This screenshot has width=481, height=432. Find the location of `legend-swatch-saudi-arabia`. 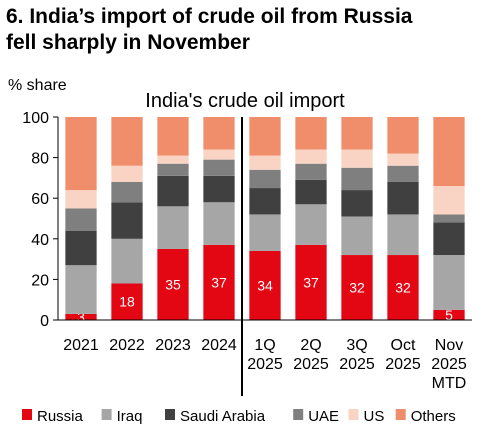

legend-swatch-saudi-arabia is located at coordinates (170, 414).